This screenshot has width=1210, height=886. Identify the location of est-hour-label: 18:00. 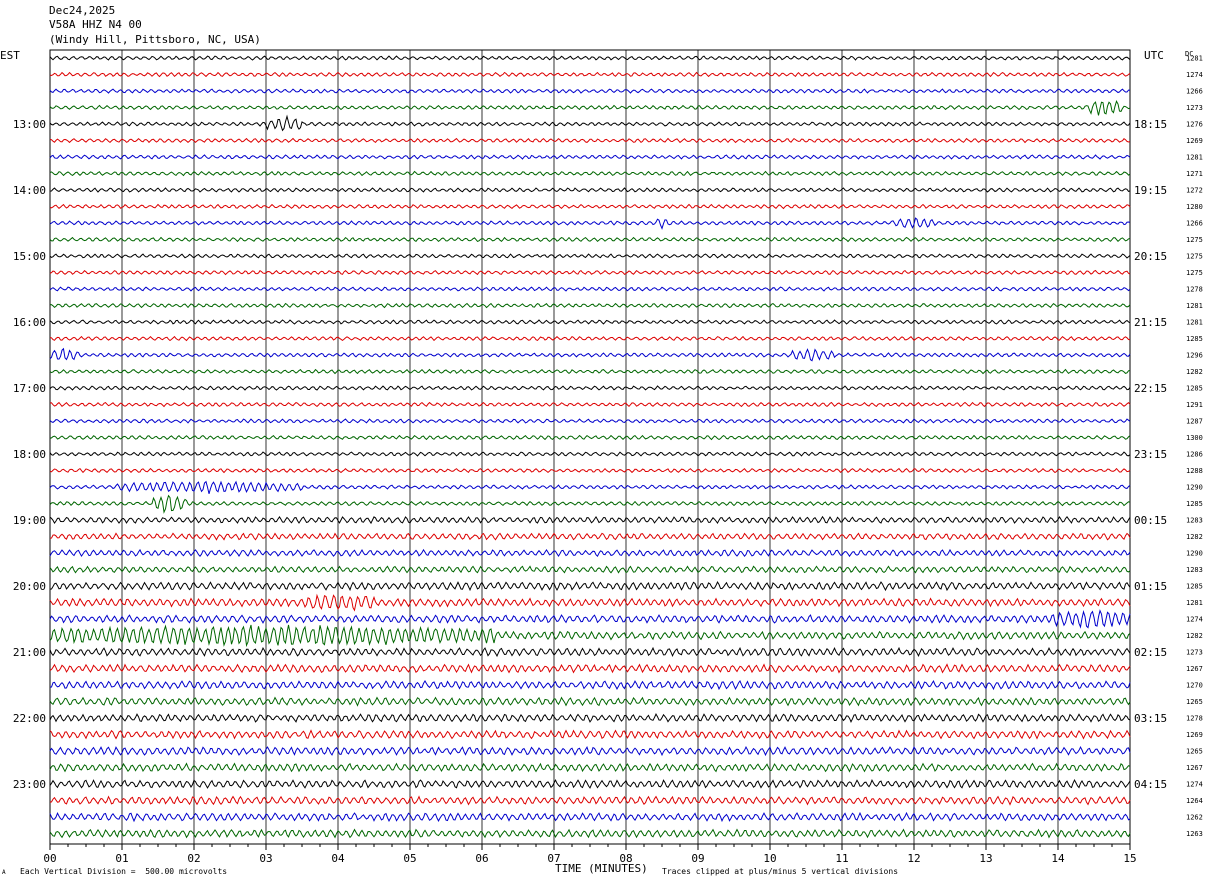
(29, 454).